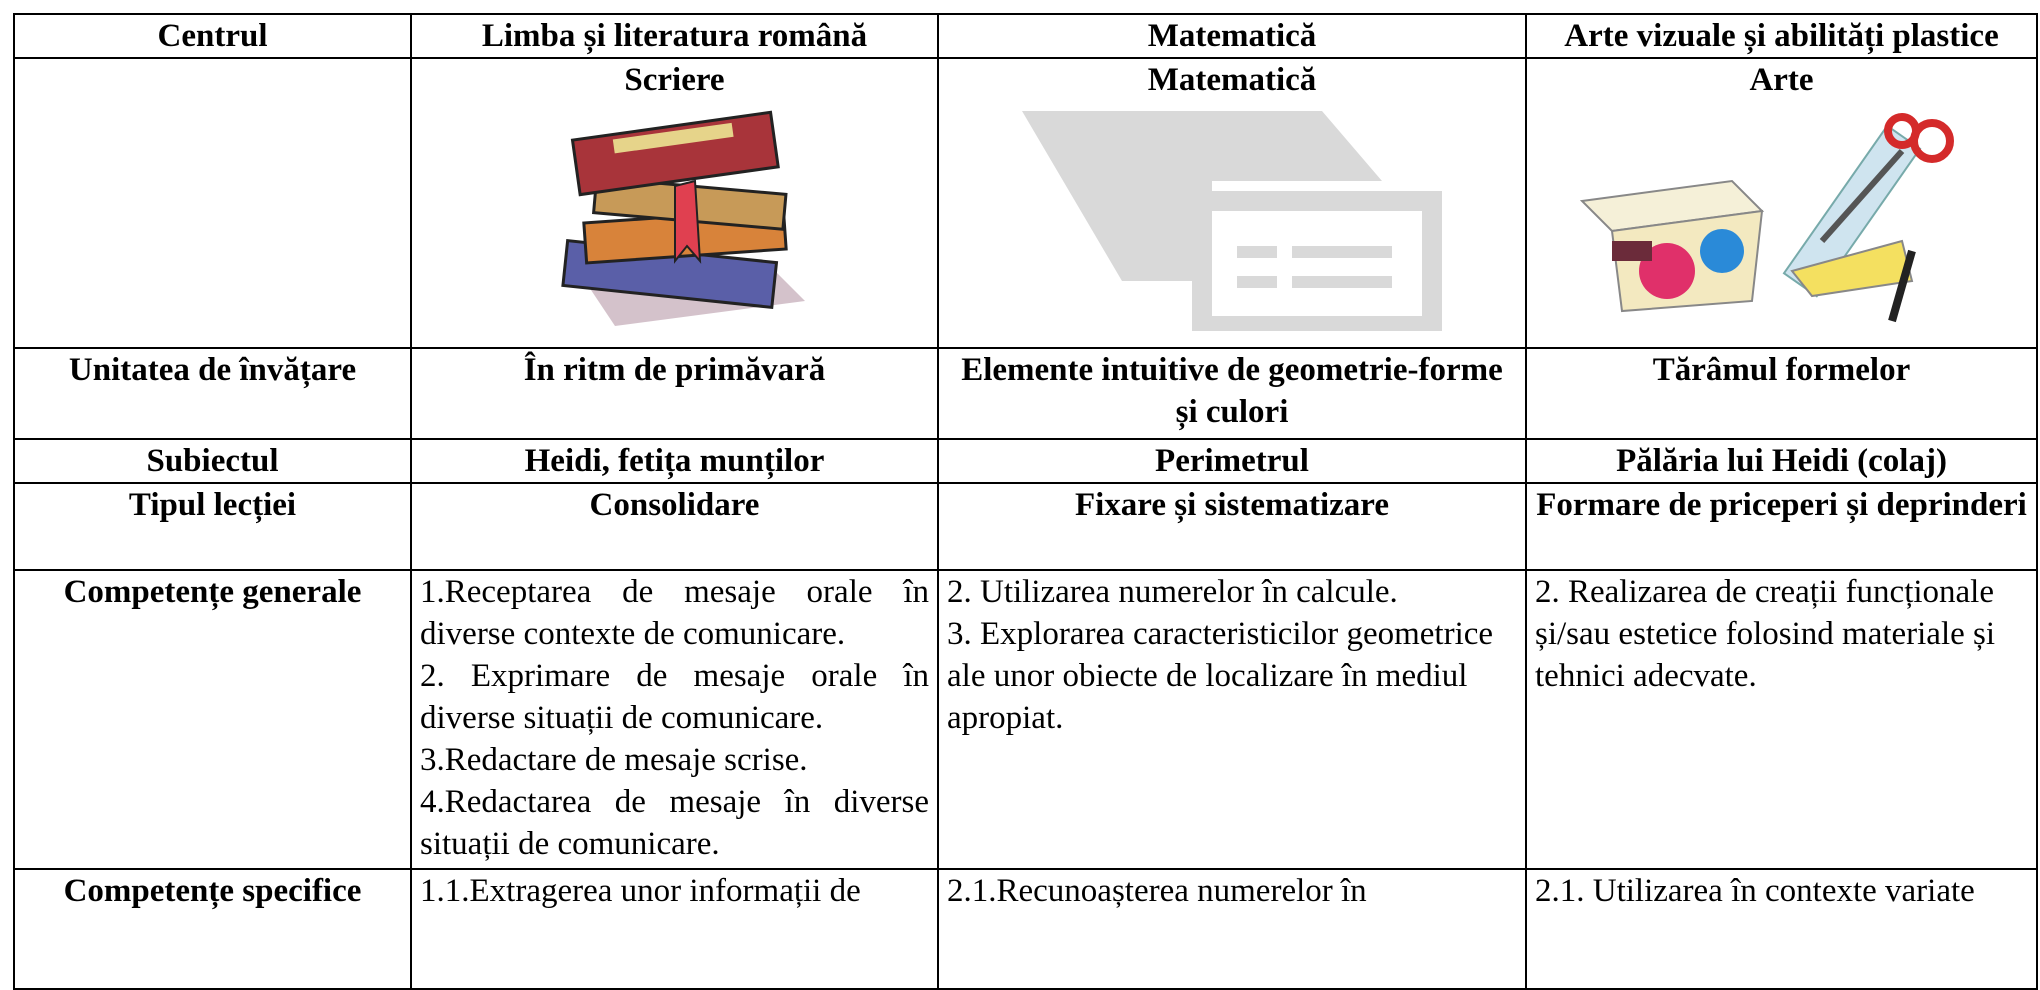 The image size is (2040, 990). Describe the element at coordinates (1781, 461) in the screenshot. I see `cell: Pălăria lui Heidi (colaj)` at that location.